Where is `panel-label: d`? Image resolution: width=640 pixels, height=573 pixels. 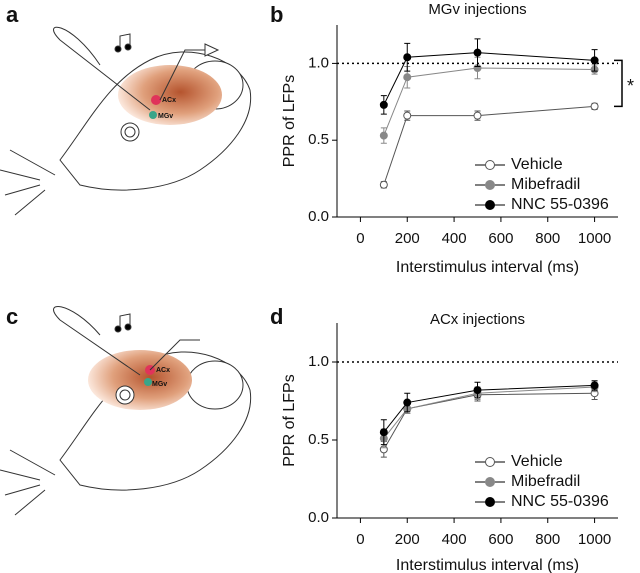
panel-label: d is located at coordinates (276, 316).